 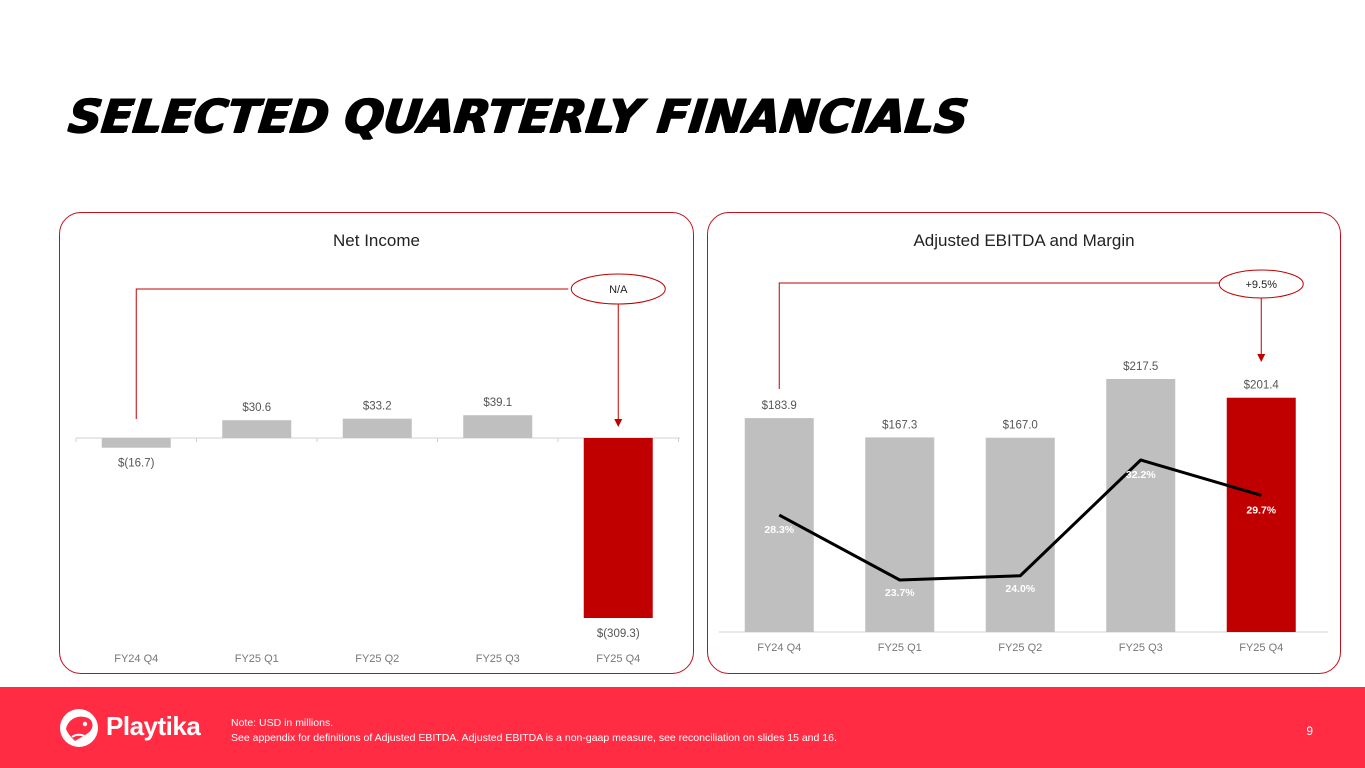 What do you see at coordinates (377, 407) in the screenshot?
I see `data-label: $33.2` at bounding box center [377, 407].